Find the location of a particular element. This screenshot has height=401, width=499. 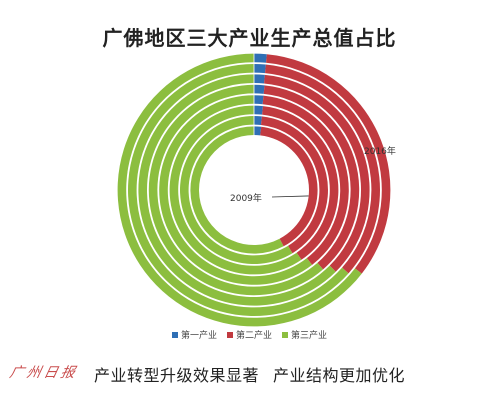

chart-title: 广佛地区三大产业生产总值占比 is located at coordinates (249, 38).